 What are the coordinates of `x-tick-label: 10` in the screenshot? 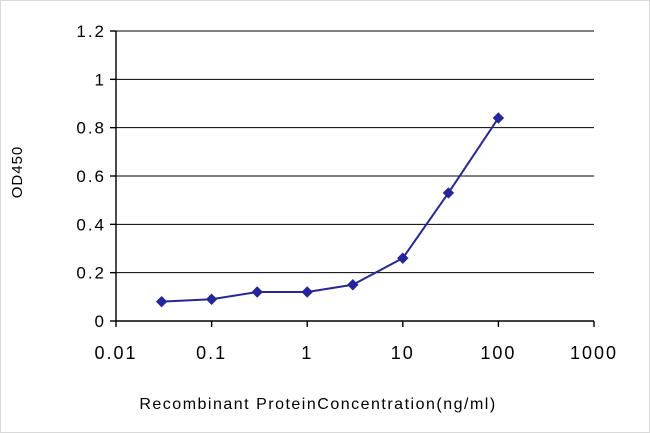 It's located at (403, 353).